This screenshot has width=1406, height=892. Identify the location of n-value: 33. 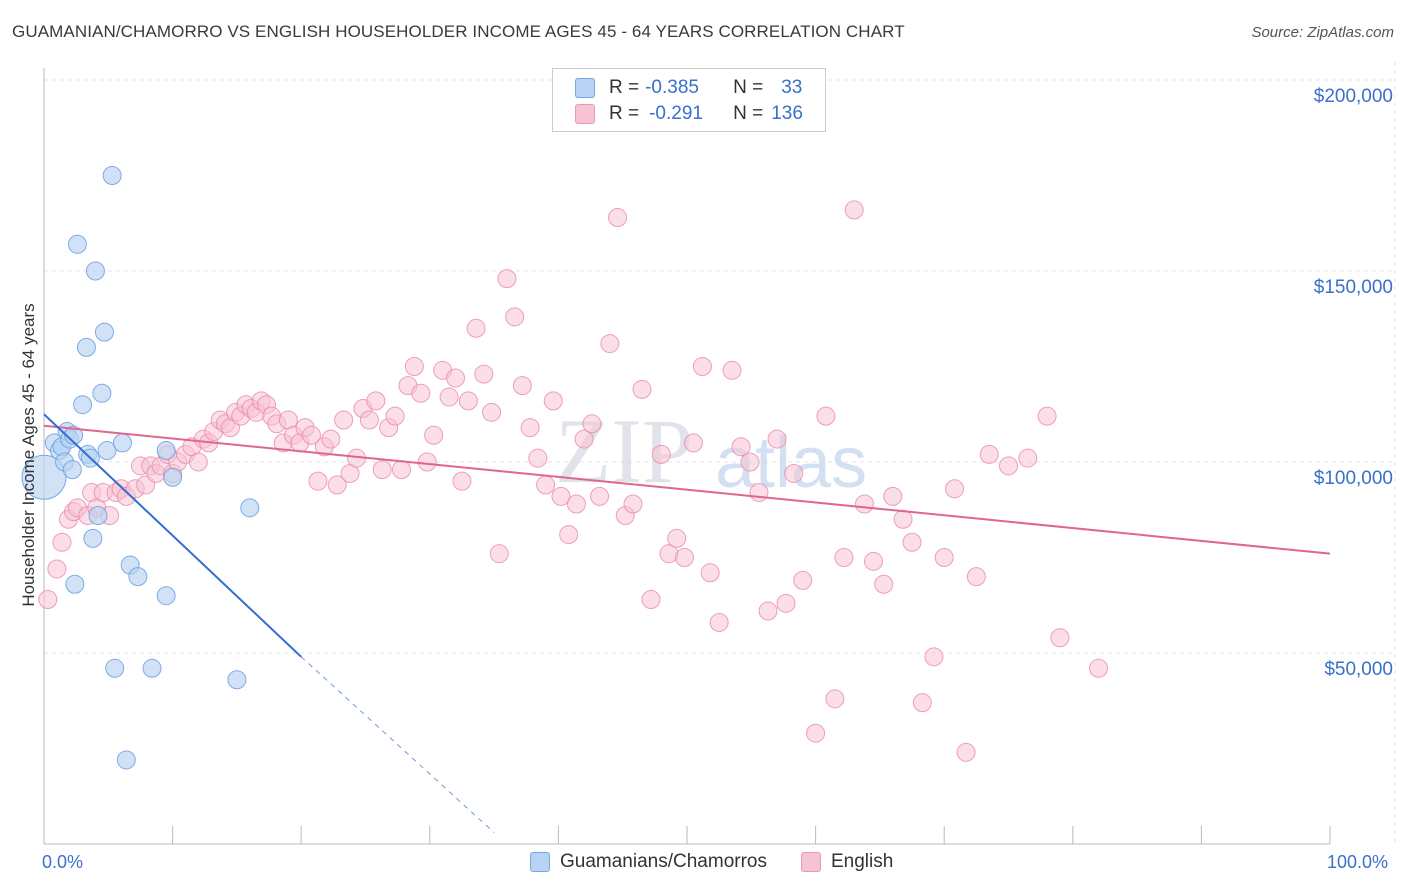
(792, 87).